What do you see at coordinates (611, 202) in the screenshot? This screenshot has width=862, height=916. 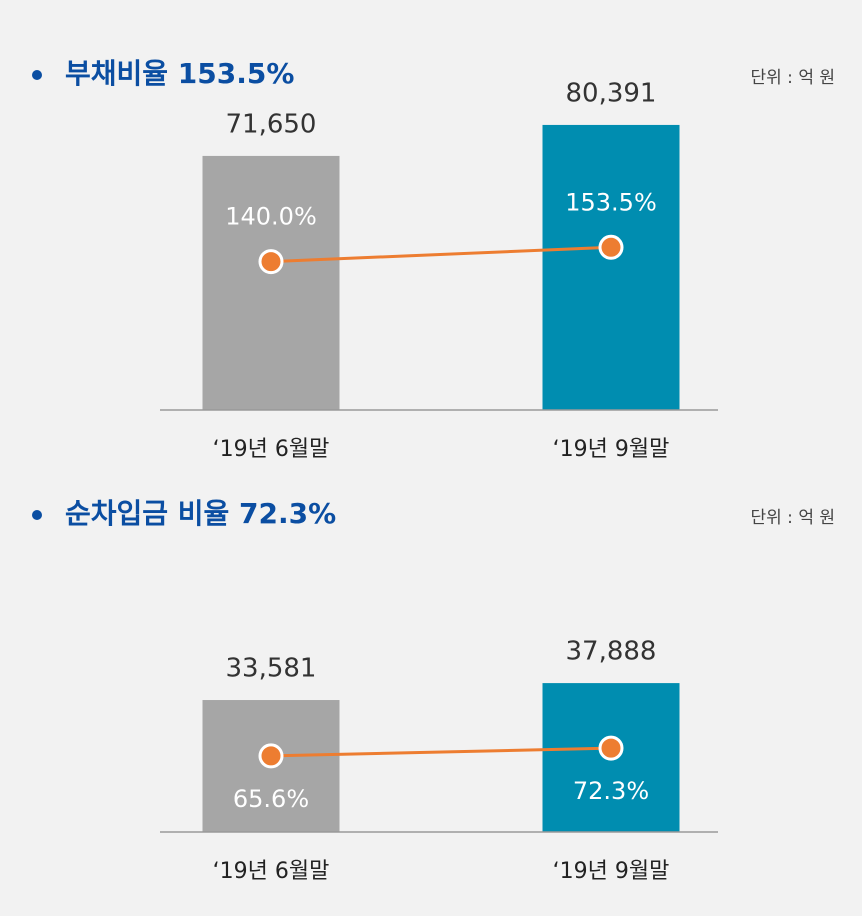 I see `line-value-label: 153.5%` at bounding box center [611, 202].